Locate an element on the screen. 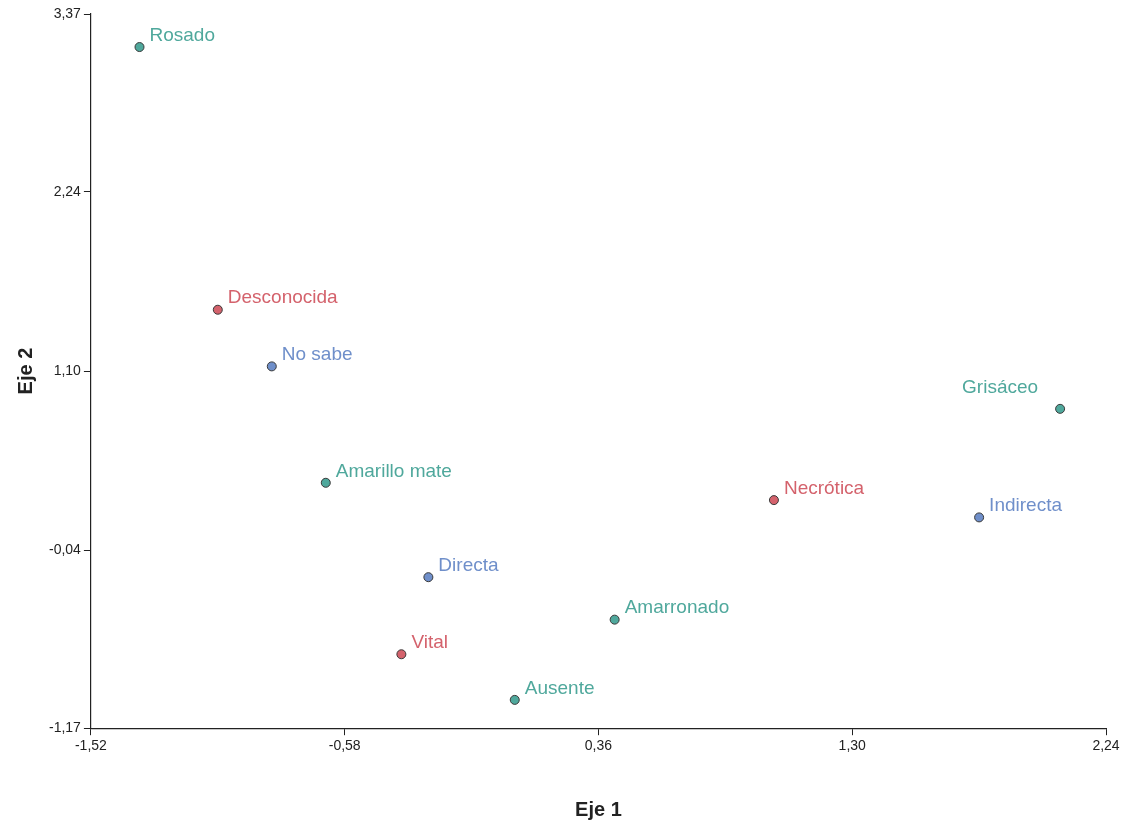  y-tick-label: -0,04 is located at coordinates (65, 549).